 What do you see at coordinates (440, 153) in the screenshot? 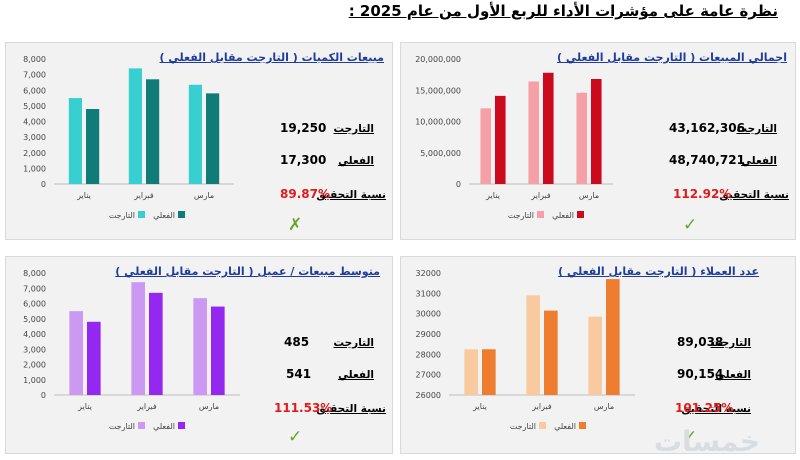
I see `y-tick-label: 5,000,000` at bounding box center [440, 153].